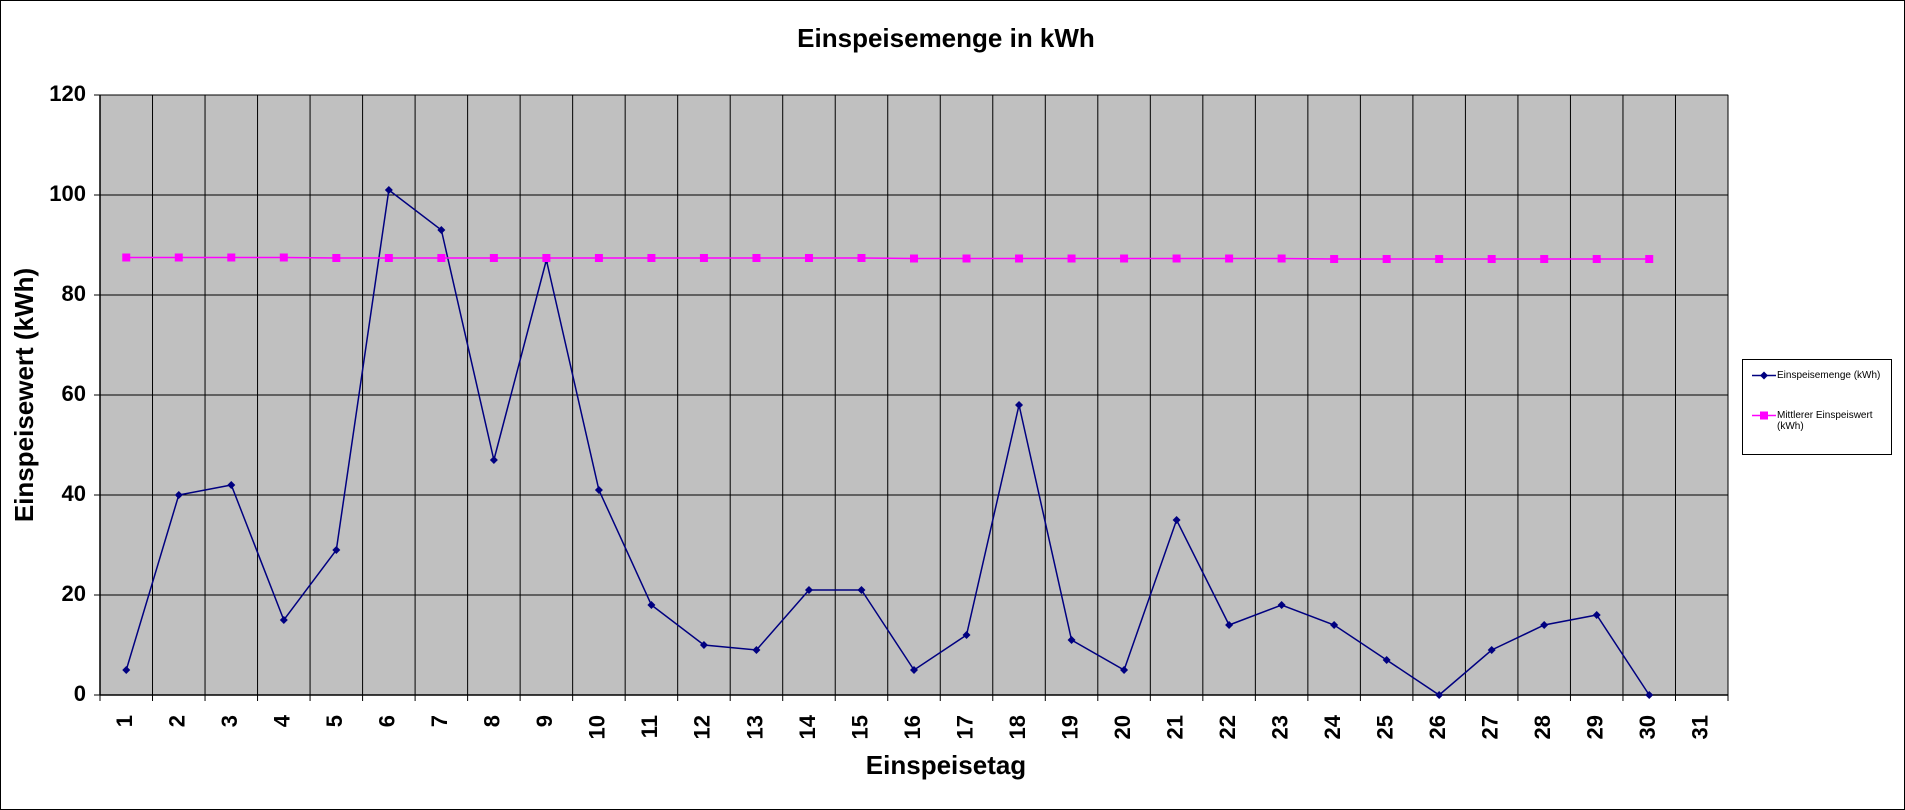 The image size is (1905, 810). What do you see at coordinates (888, 258) in the screenshot?
I see `series-line` at bounding box center [888, 258].